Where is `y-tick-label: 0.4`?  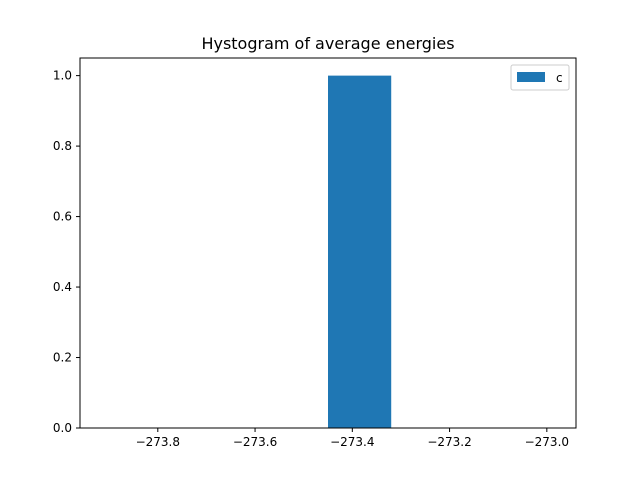
y-tick-label: 0.4 is located at coordinates (62, 287).